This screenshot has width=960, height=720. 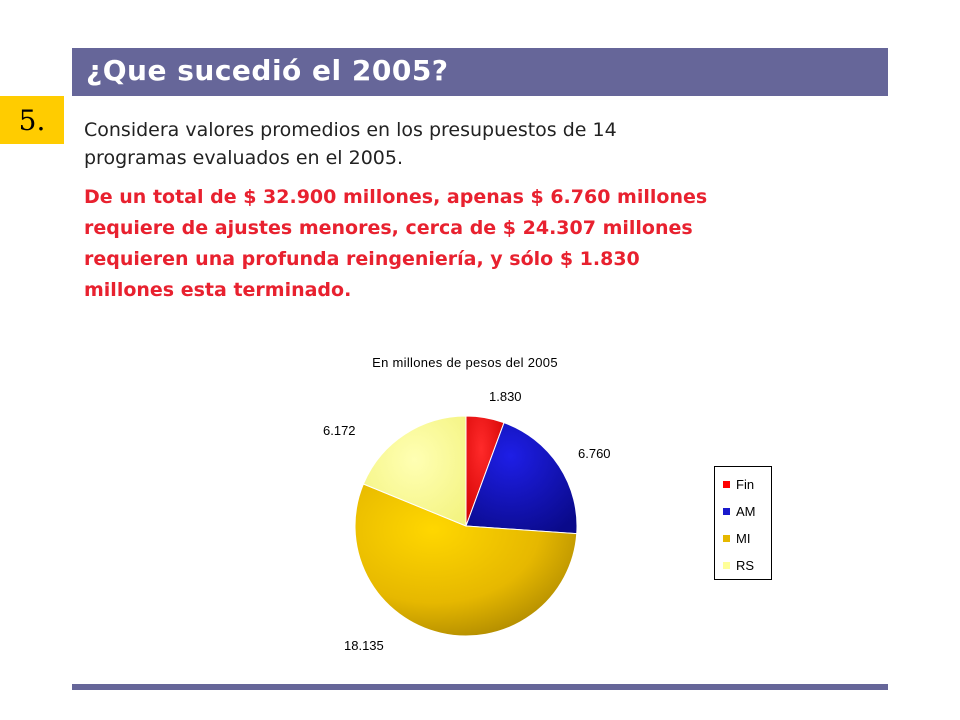 I want to click on legend-swatch-am, so click(x=726, y=511).